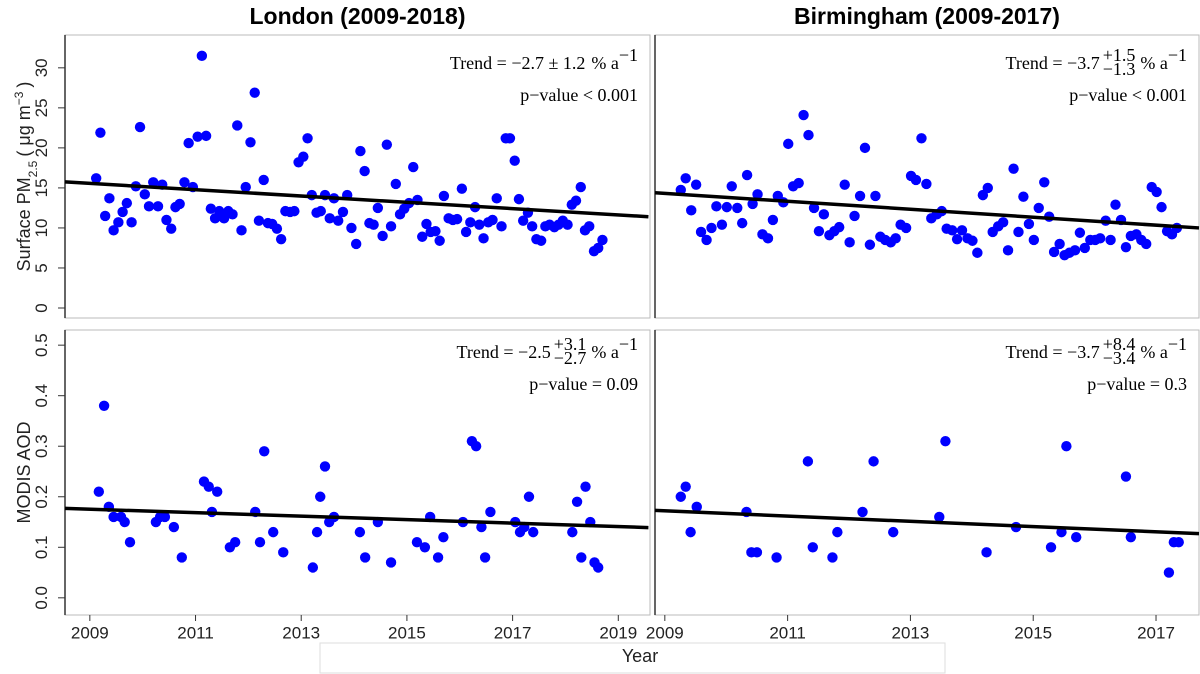 The height and width of the screenshot is (674, 1200). I want to click on trend-annotation: Trend = −2.7 ± 1.2% a −1, so click(544, 59).